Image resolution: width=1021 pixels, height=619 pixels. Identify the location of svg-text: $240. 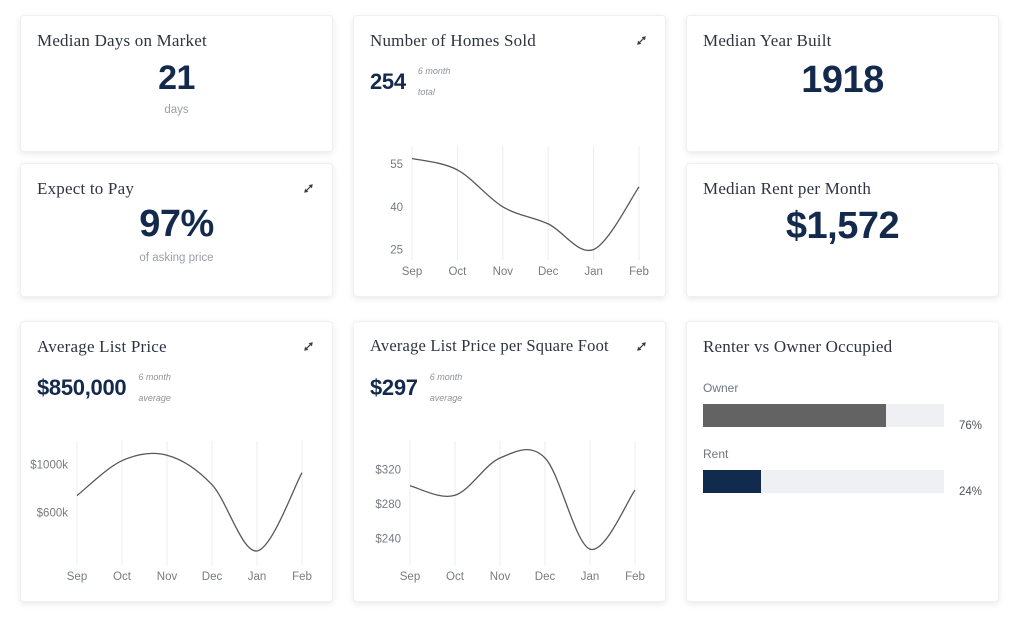
(388, 540).